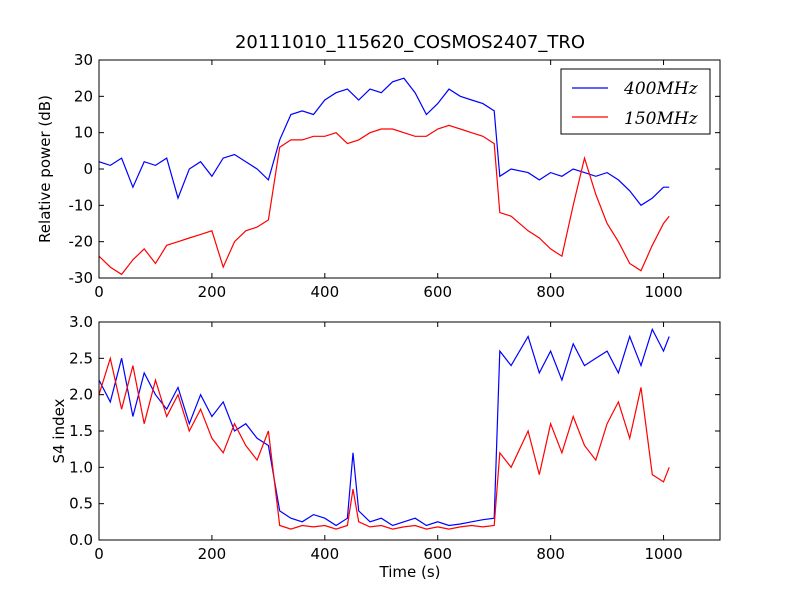  I want to click on legend-frame, so click(635, 101).